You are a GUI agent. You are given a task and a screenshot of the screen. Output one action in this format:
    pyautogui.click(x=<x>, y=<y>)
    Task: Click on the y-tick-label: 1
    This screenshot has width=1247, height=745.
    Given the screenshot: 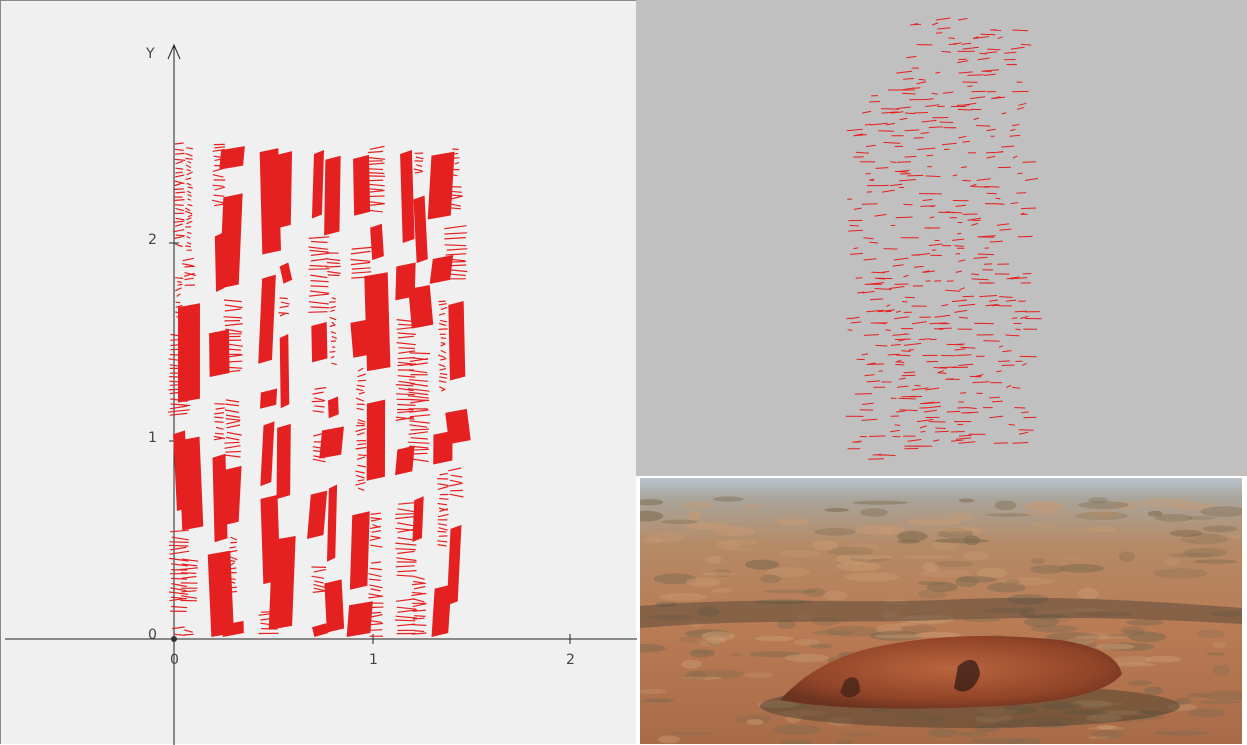 What is the action you would take?
    pyautogui.click(x=152, y=438)
    